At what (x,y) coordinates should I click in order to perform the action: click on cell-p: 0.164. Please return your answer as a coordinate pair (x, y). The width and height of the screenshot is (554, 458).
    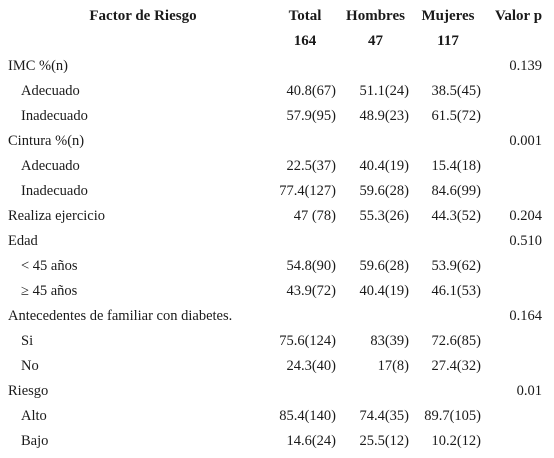
    Looking at the image, I should click on (525, 316).